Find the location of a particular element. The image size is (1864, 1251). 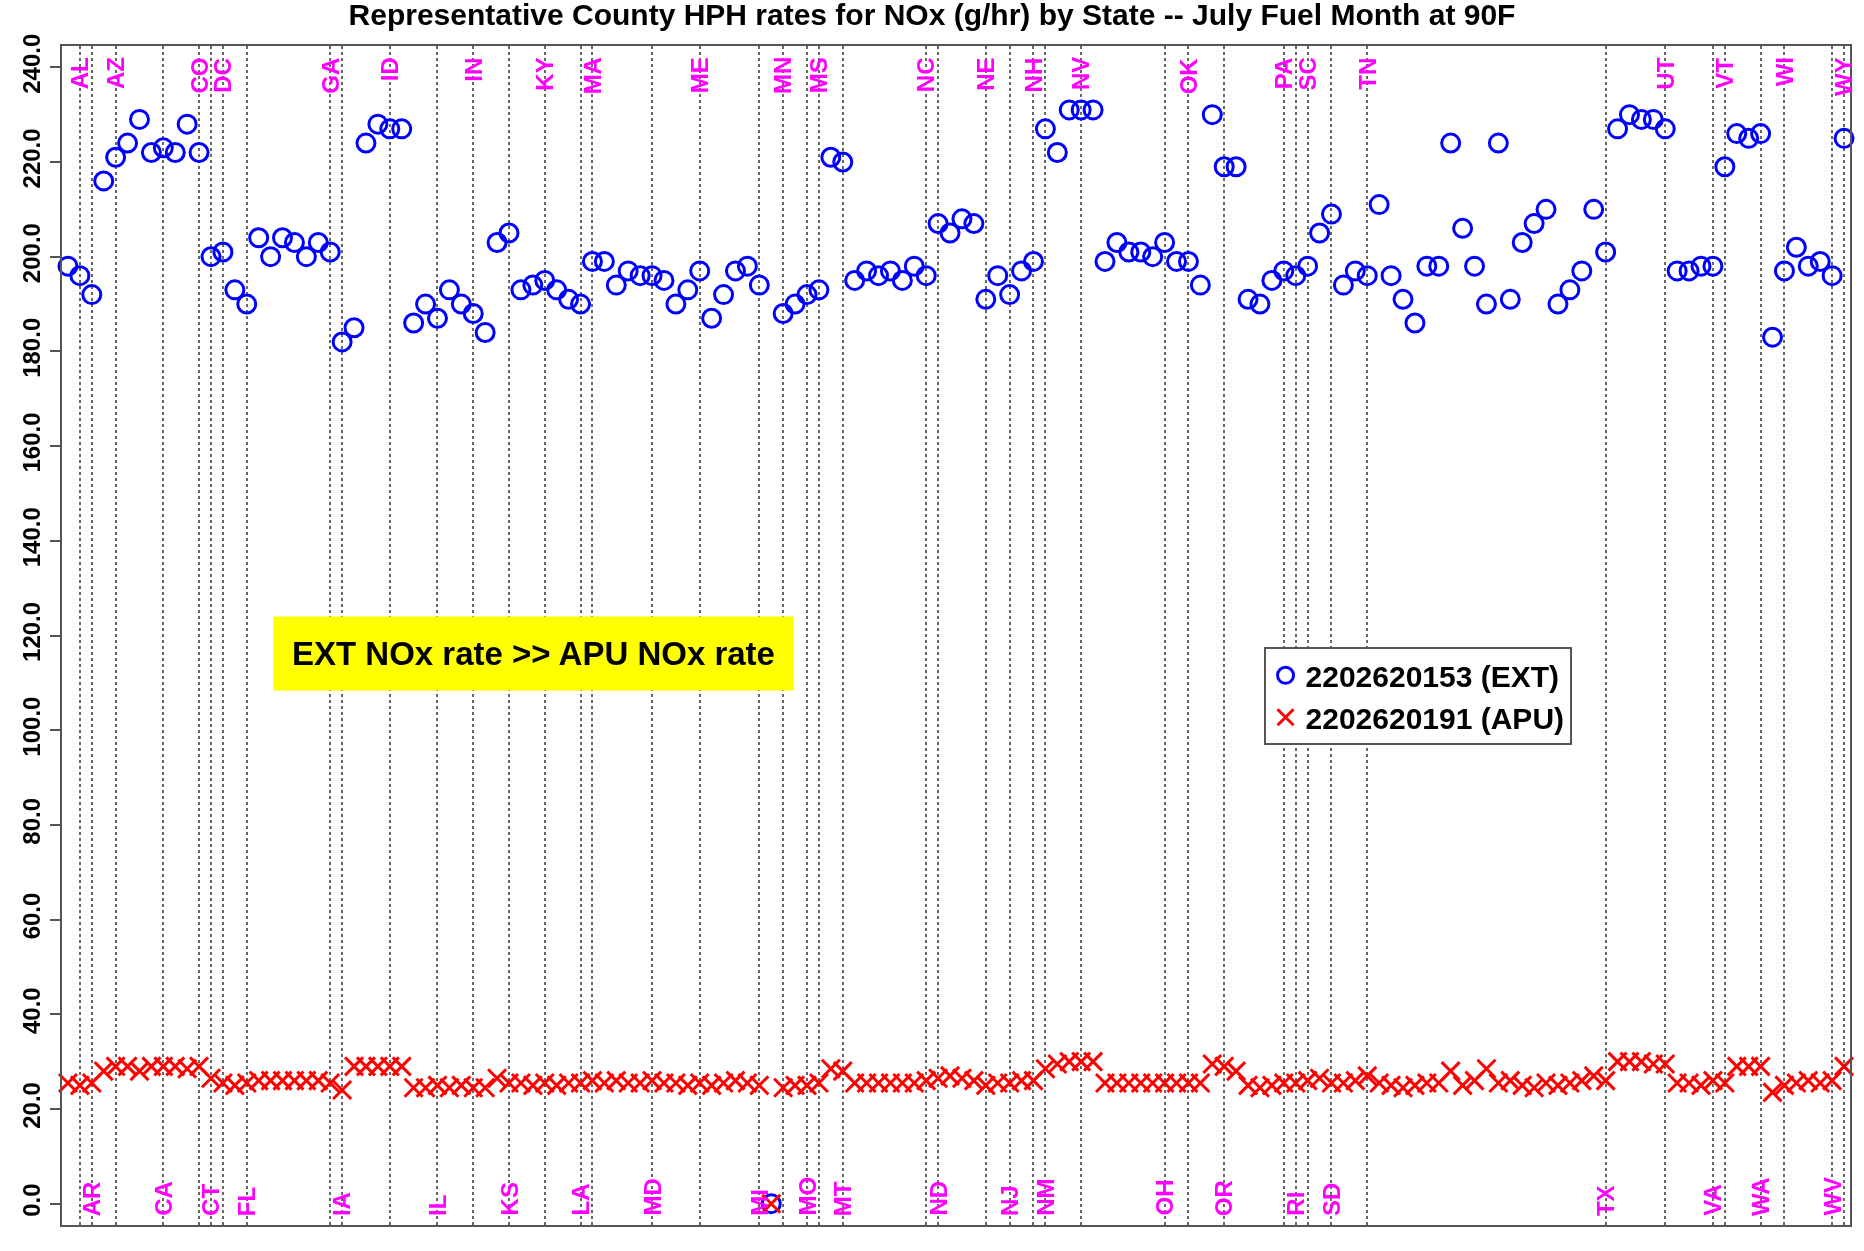

x-tick-label: KS is located at coordinates (509, 1199).